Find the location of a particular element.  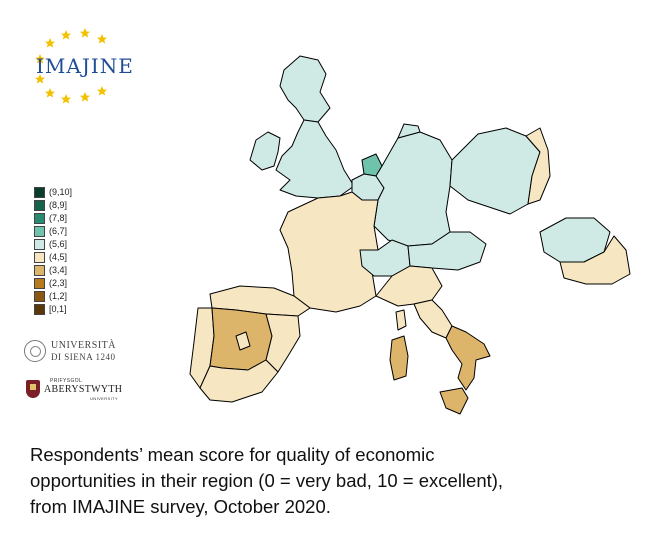

legend-item: (9,10] is located at coordinates (64, 192).